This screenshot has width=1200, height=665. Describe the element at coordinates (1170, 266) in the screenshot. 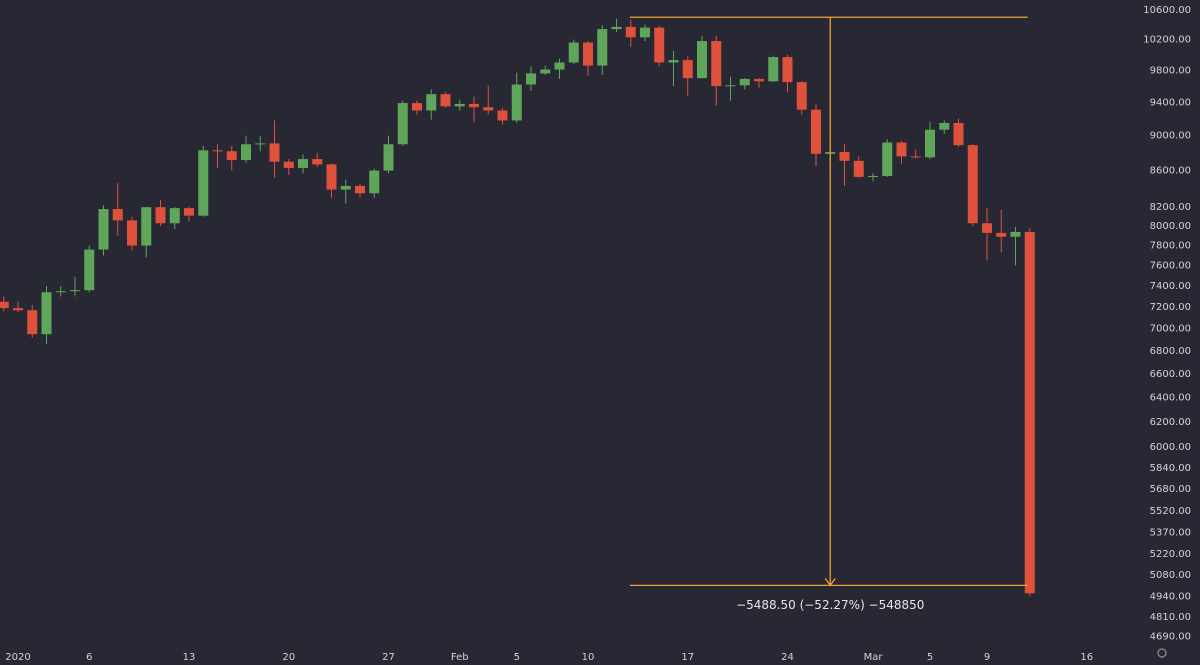

I see `y-tick-label: 7600.00` at that location.